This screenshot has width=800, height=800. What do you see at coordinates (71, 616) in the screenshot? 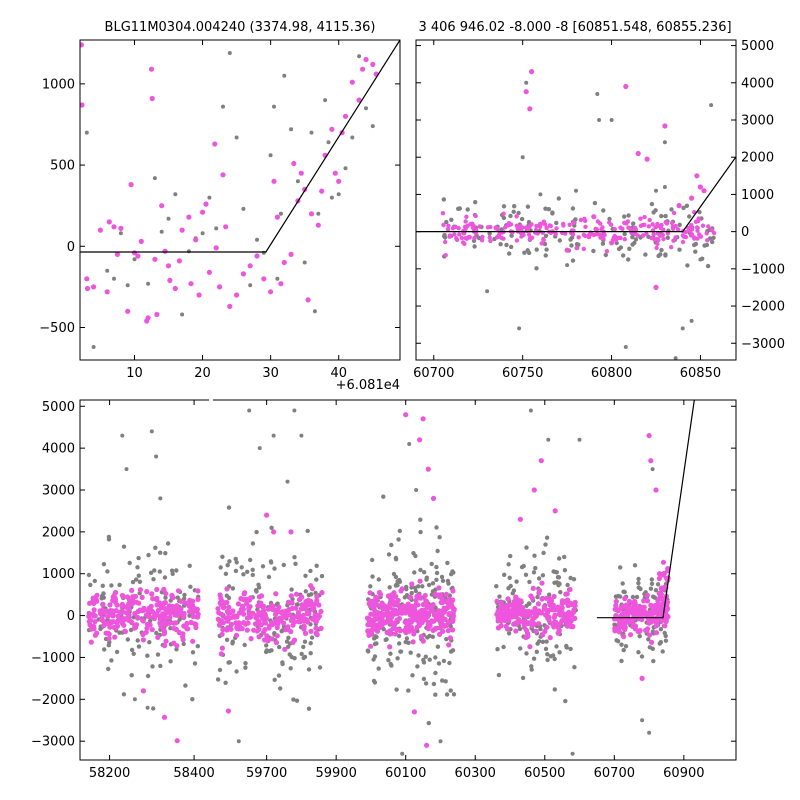
I see `bottom-y-tick-label: 0` at bounding box center [71, 616].